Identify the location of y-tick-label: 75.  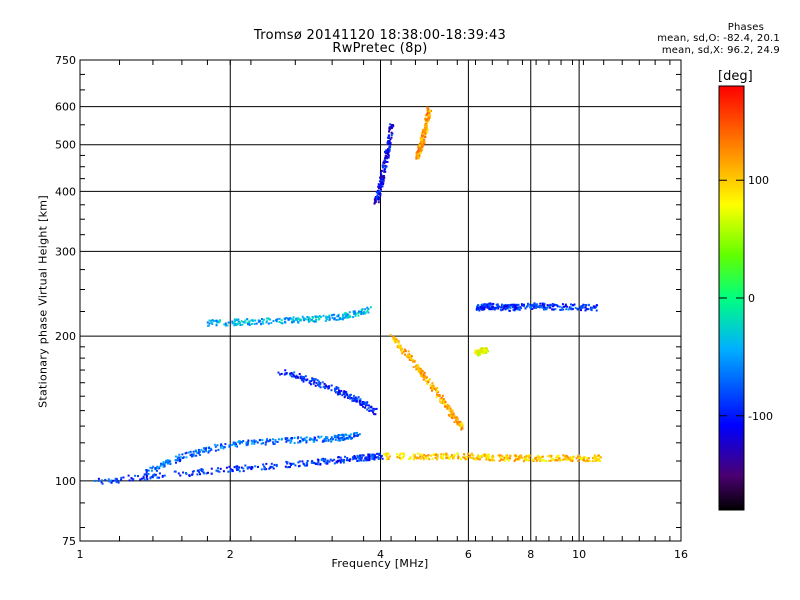
(69, 541).